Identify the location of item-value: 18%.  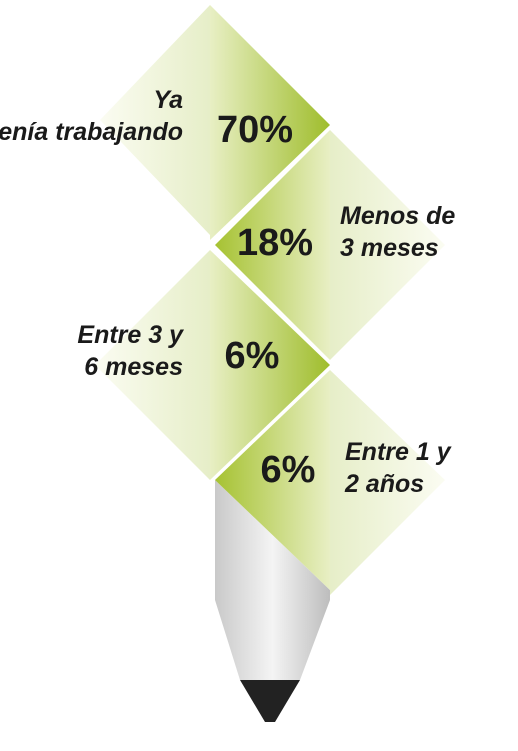
(275, 243).